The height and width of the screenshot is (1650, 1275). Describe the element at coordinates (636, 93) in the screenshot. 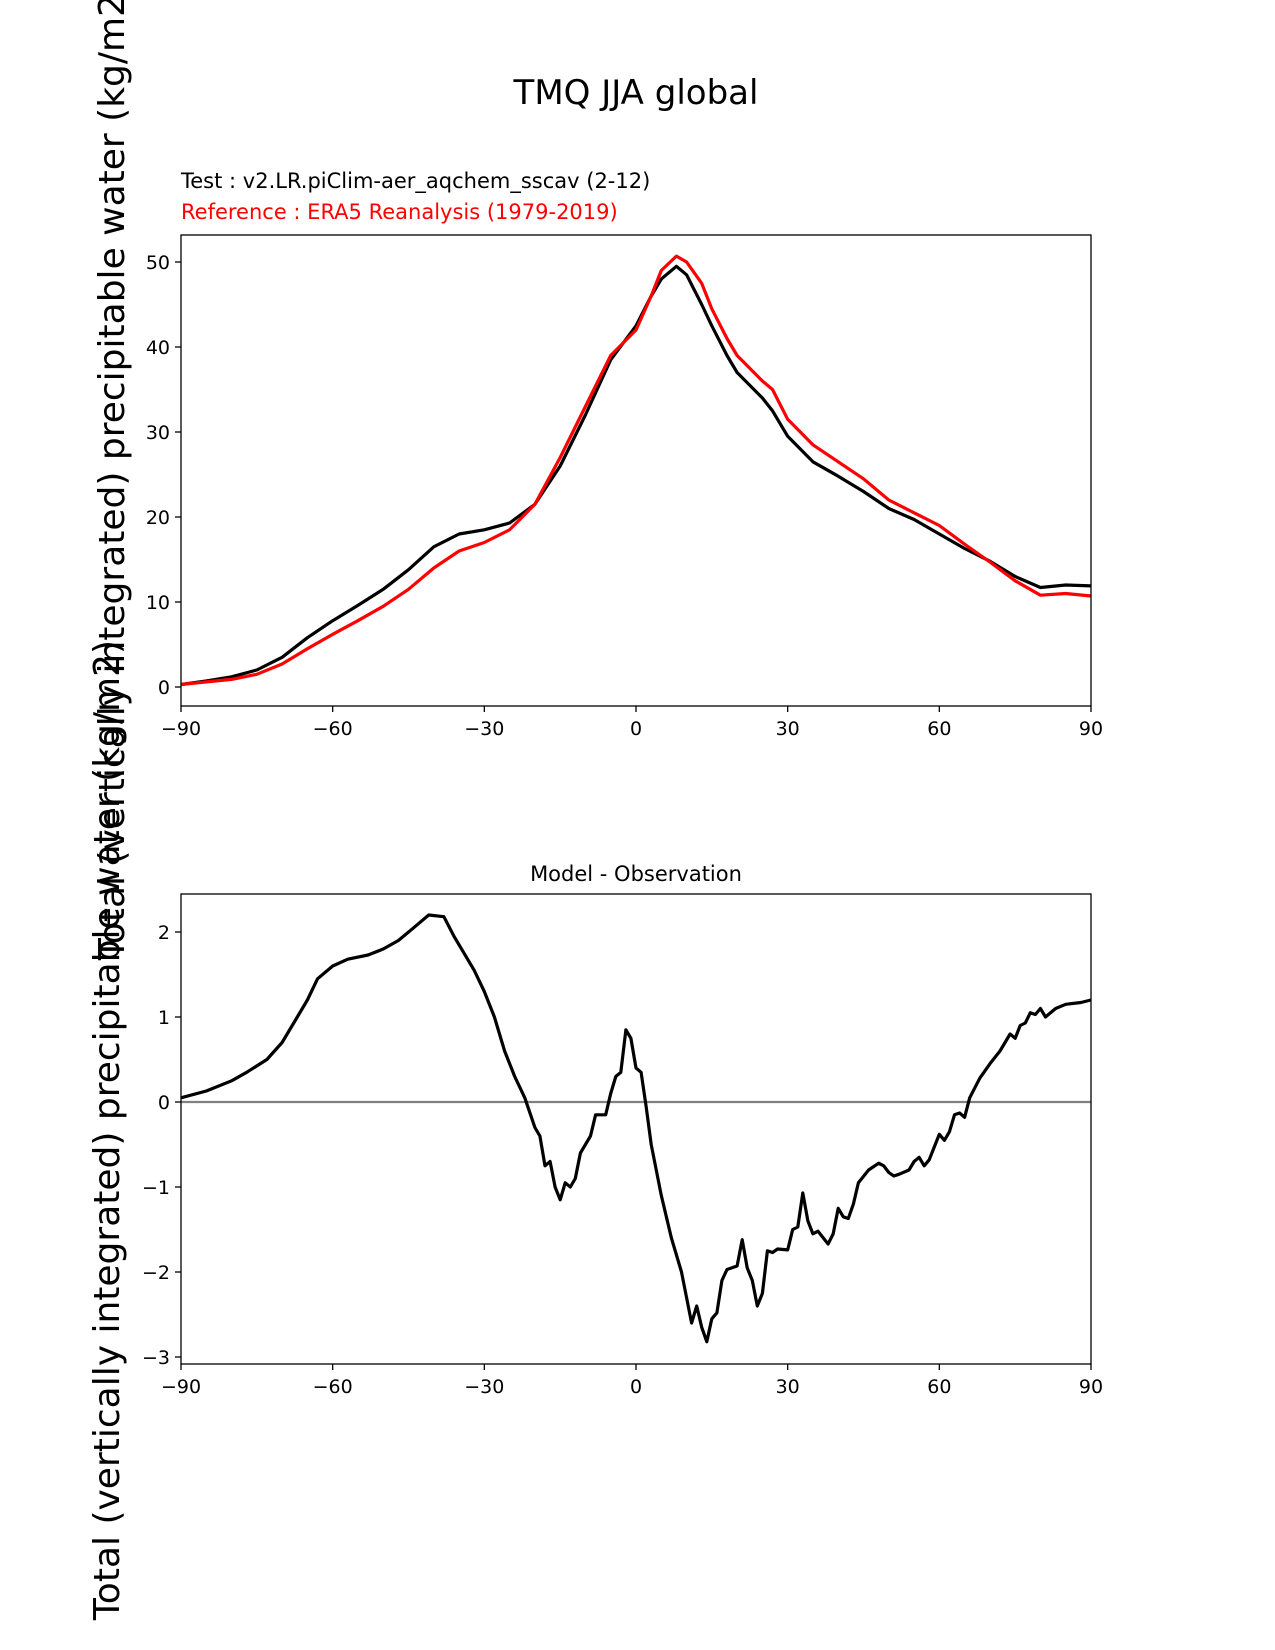

I see `figure-title: TMQ JJA global` at that location.